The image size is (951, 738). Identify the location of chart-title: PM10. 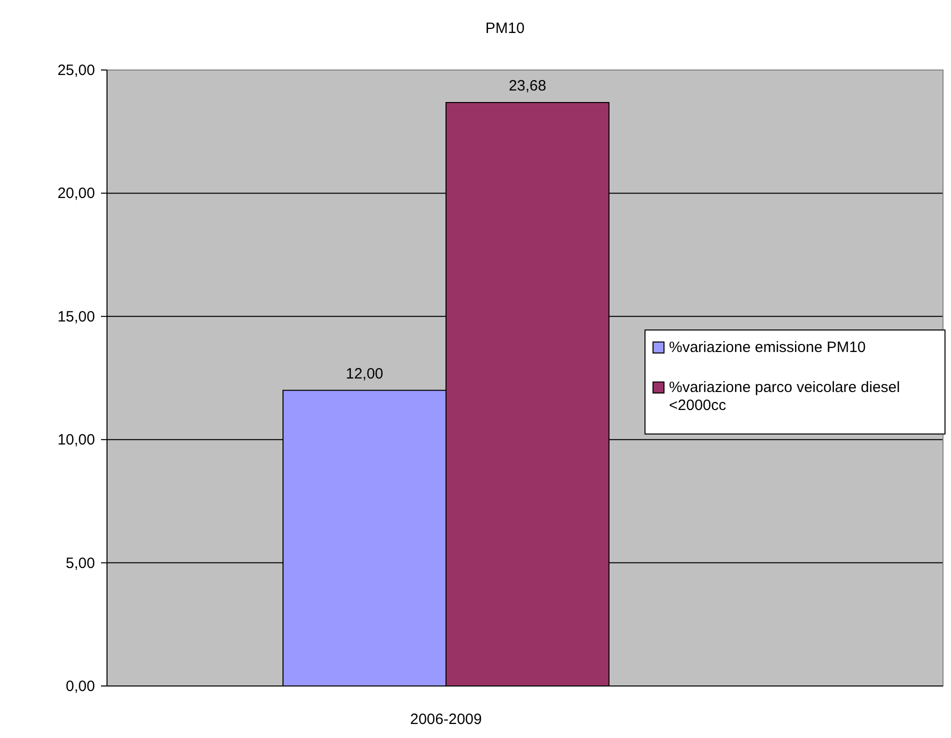
(505, 28).